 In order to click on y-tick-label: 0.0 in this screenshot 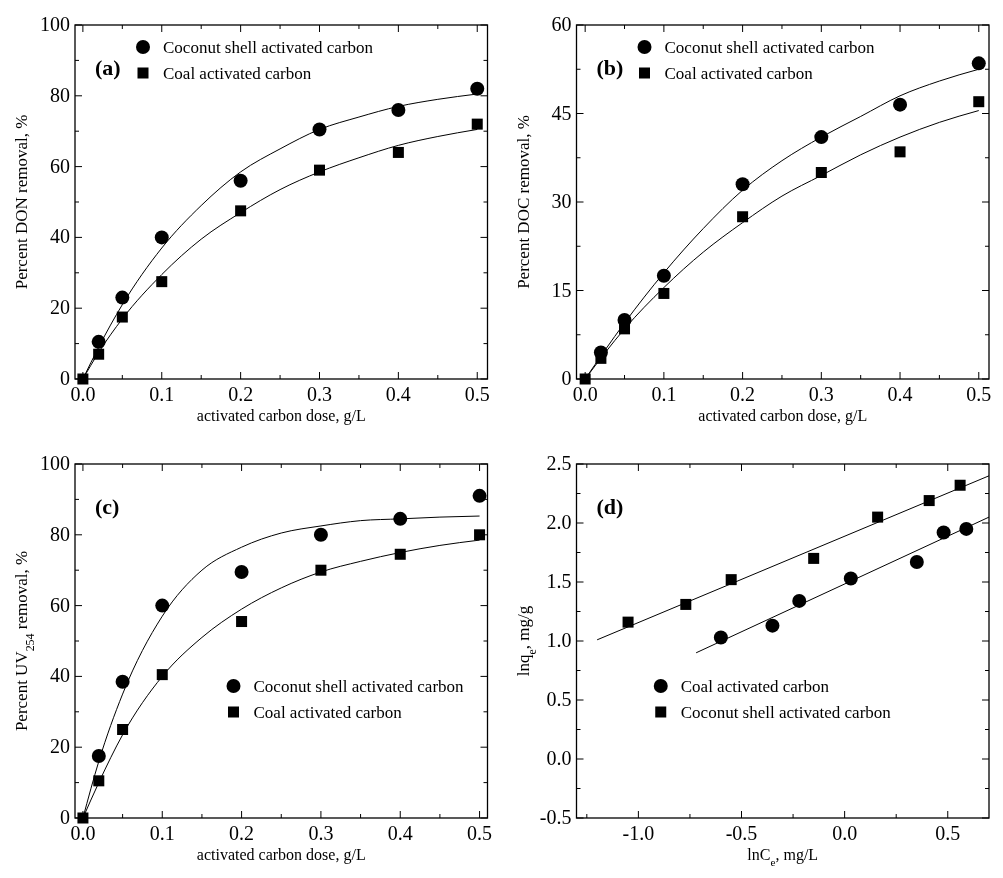, I will do `click(559, 758)`.